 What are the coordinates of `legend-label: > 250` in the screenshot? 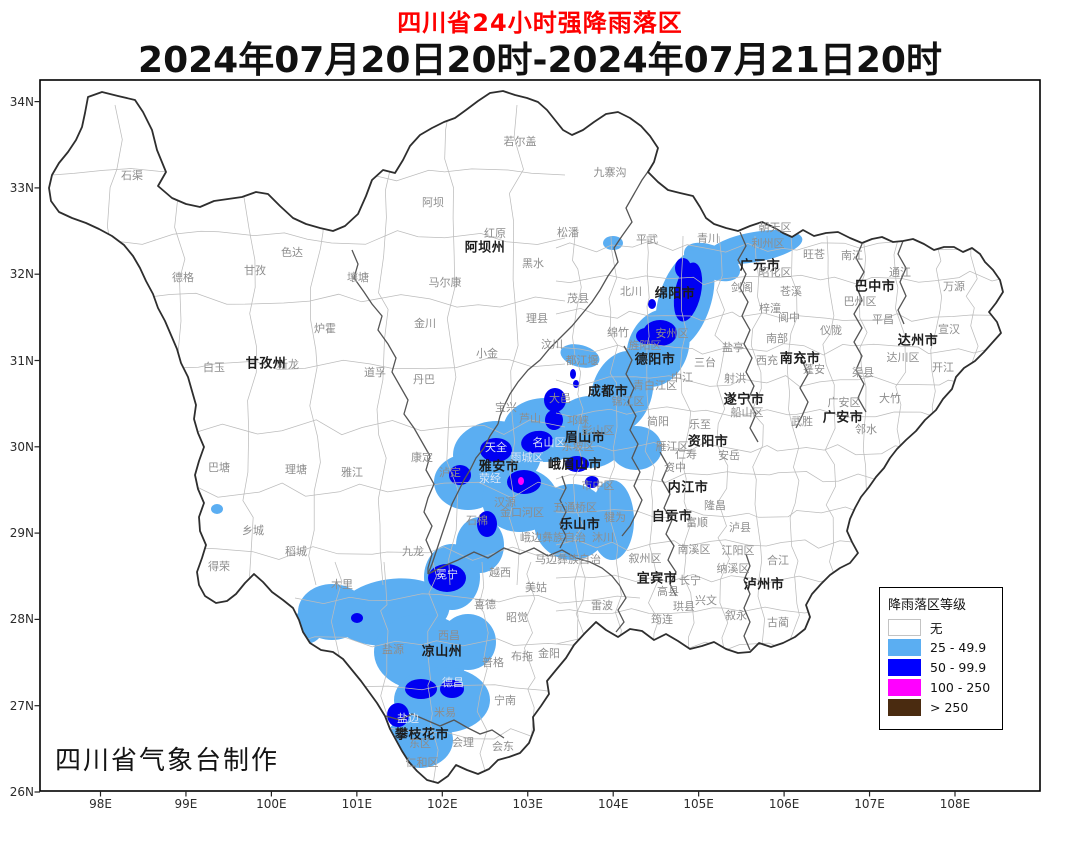 It's located at (949, 708).